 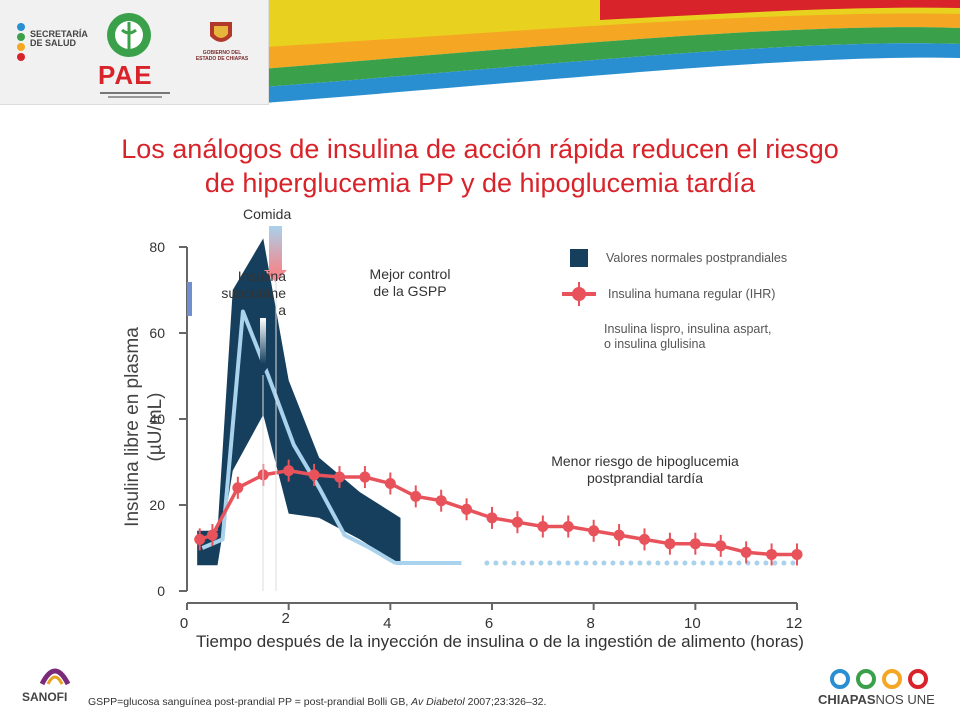 What do you see at coordinates (507, 702) in the screenshot?
I see `footnote-tail: 2007;23:326–32.` at bounding box center [507, 702].